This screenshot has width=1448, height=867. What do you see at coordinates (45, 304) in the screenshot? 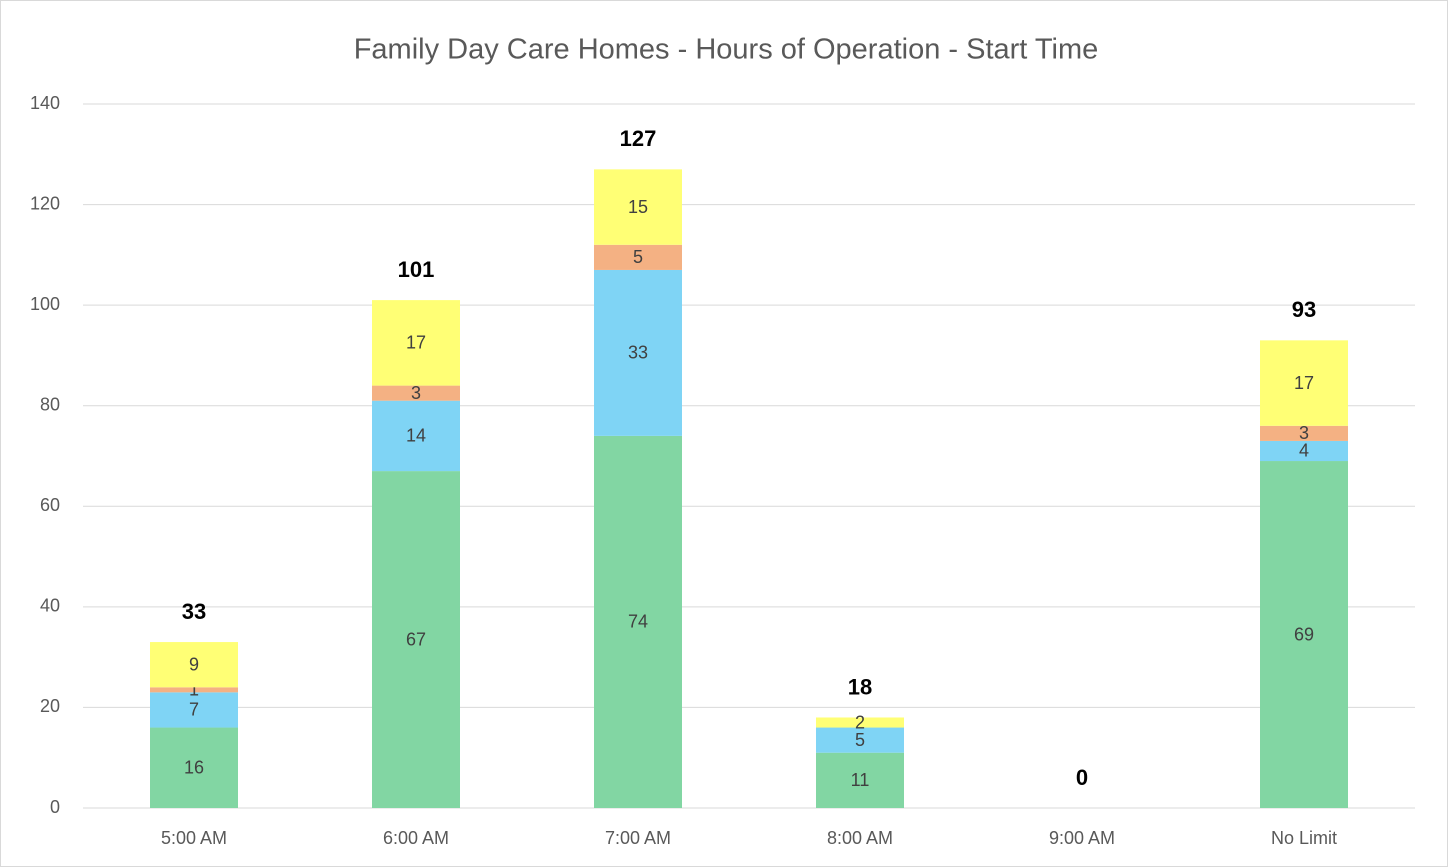
I see `y-tick-label: 100` at bounding box center [45, 304].